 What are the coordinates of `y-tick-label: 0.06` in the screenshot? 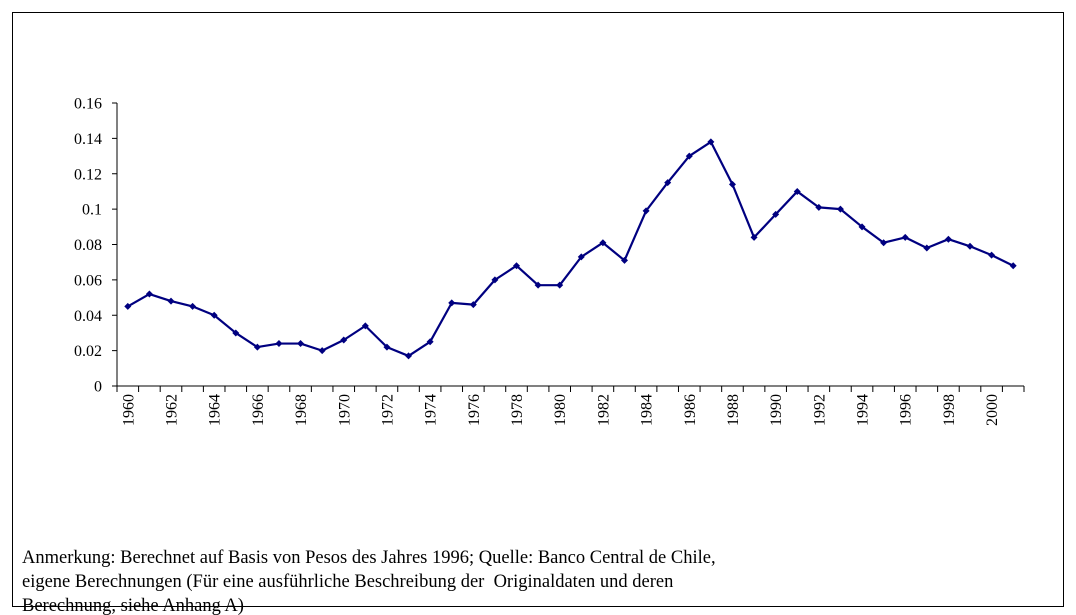 It's located at (88, 280).